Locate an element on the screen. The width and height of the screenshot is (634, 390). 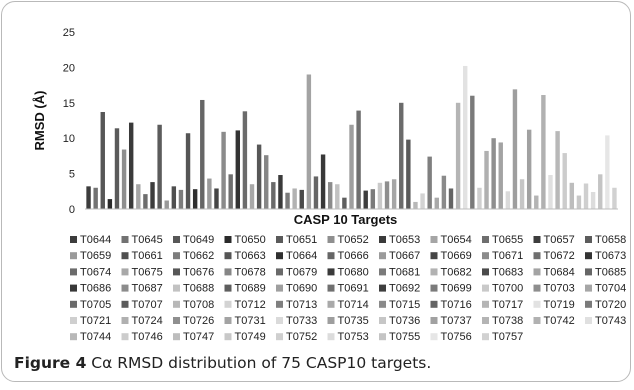
bar-t0703 is located at coordinates (387, 195).